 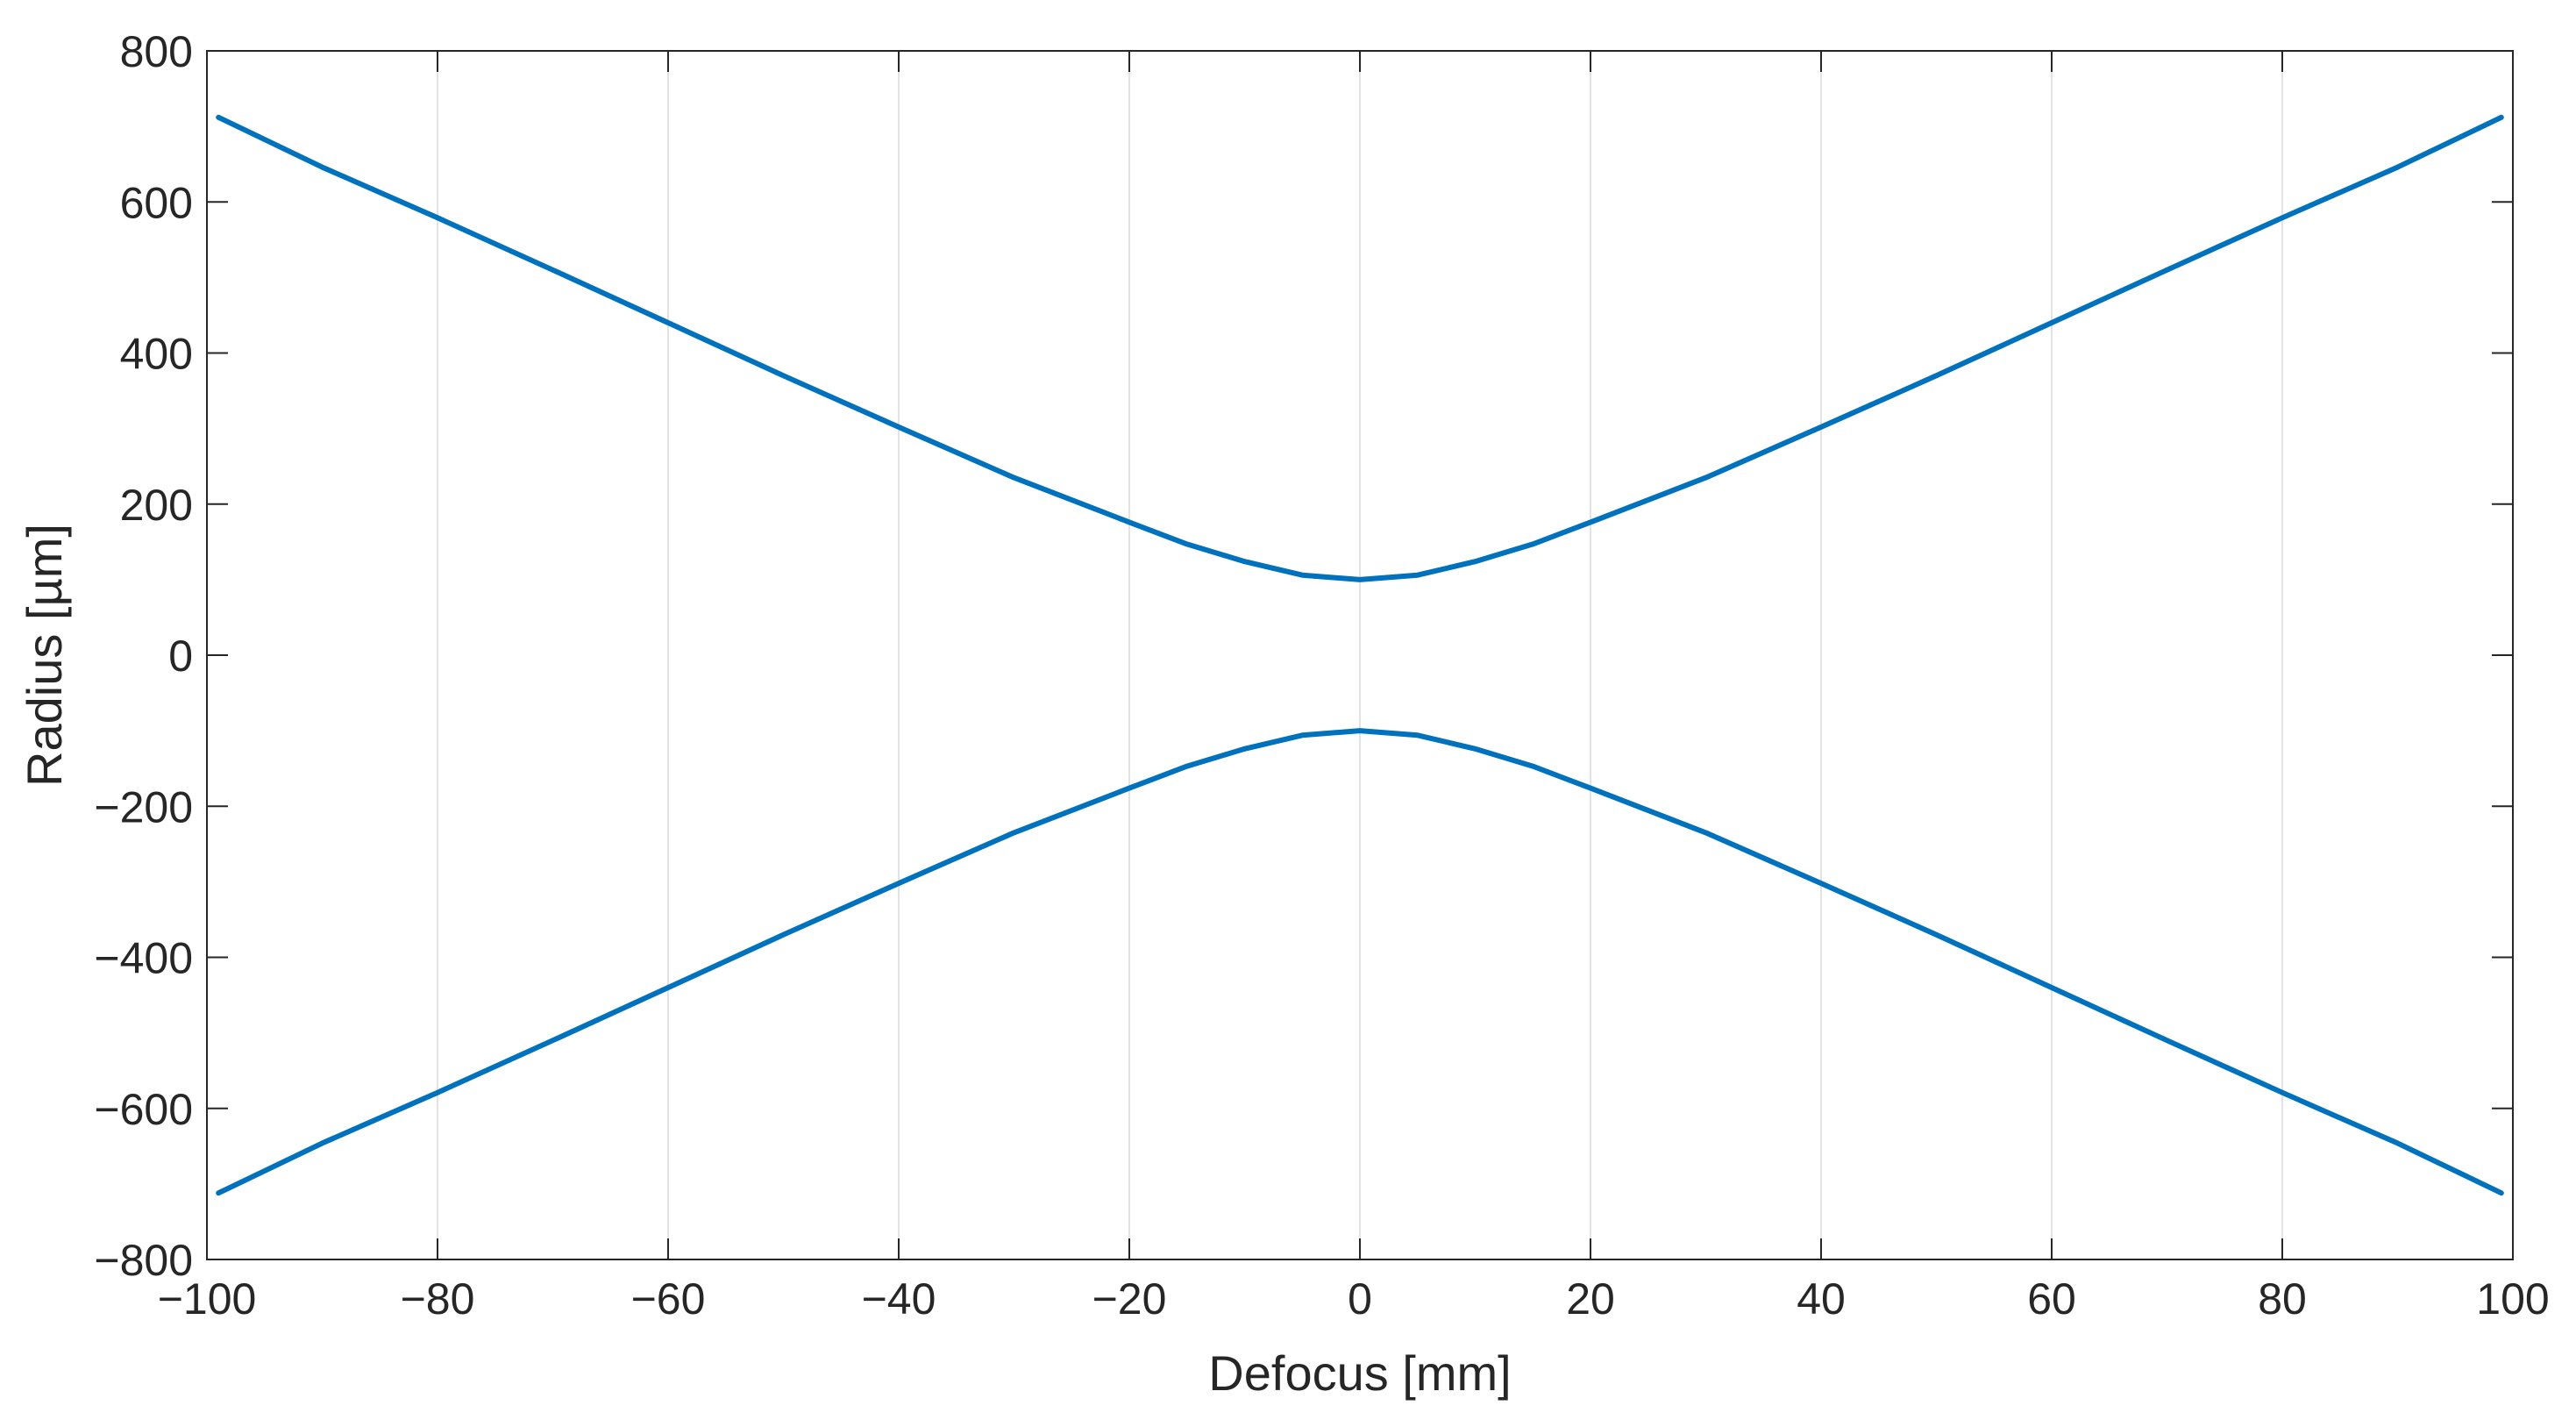 What do you see at coordinates (143, 806) in the screenshot?
I see `y-tick-label: −200` at bounding box center [143, 806].